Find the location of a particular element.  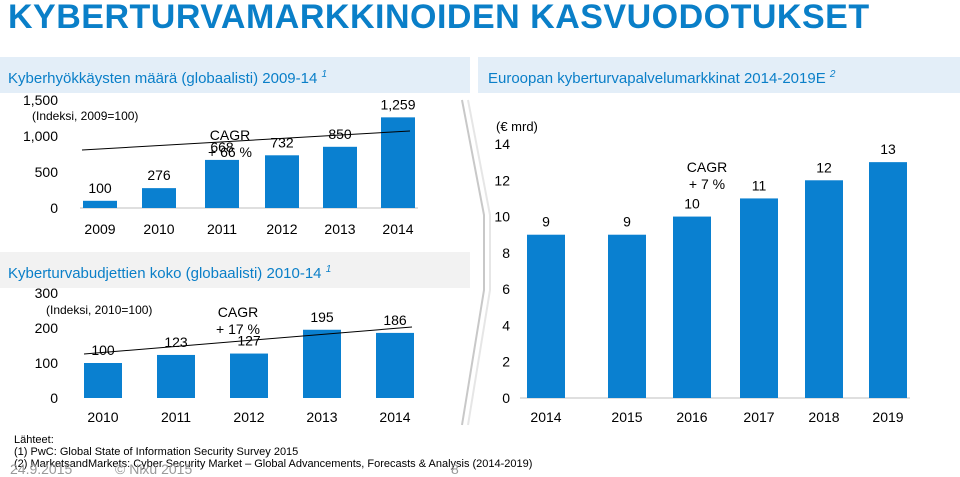

chart-europe-value-label: 12 is located at coordinates (824, 167).